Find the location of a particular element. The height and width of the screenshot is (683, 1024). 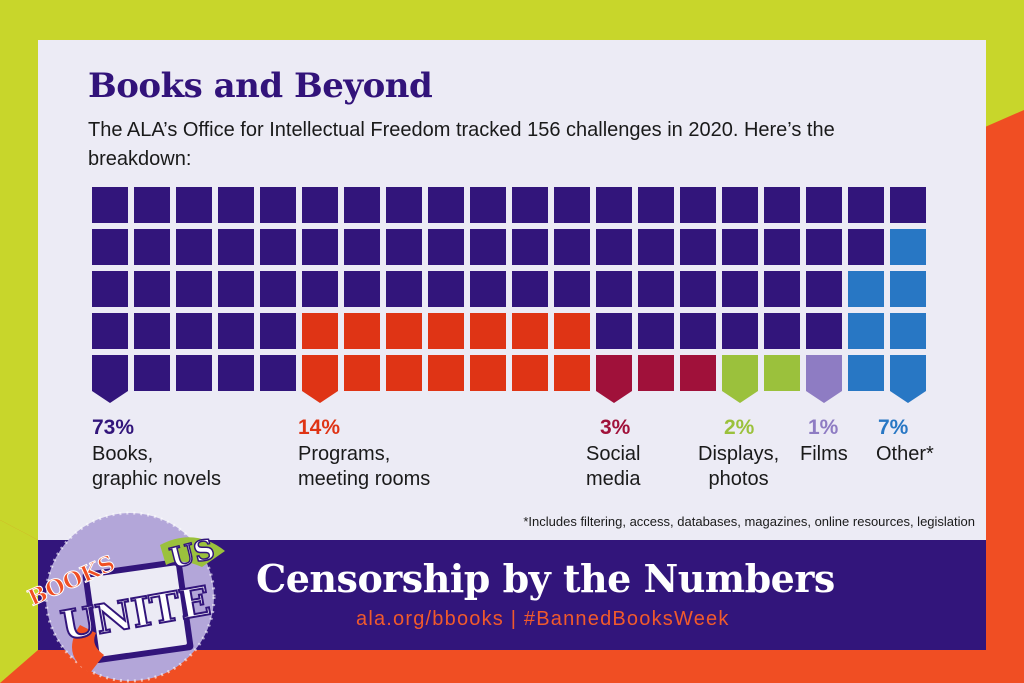

banner-title: Censorship by the Numbers is located at coordinates (545, 578).